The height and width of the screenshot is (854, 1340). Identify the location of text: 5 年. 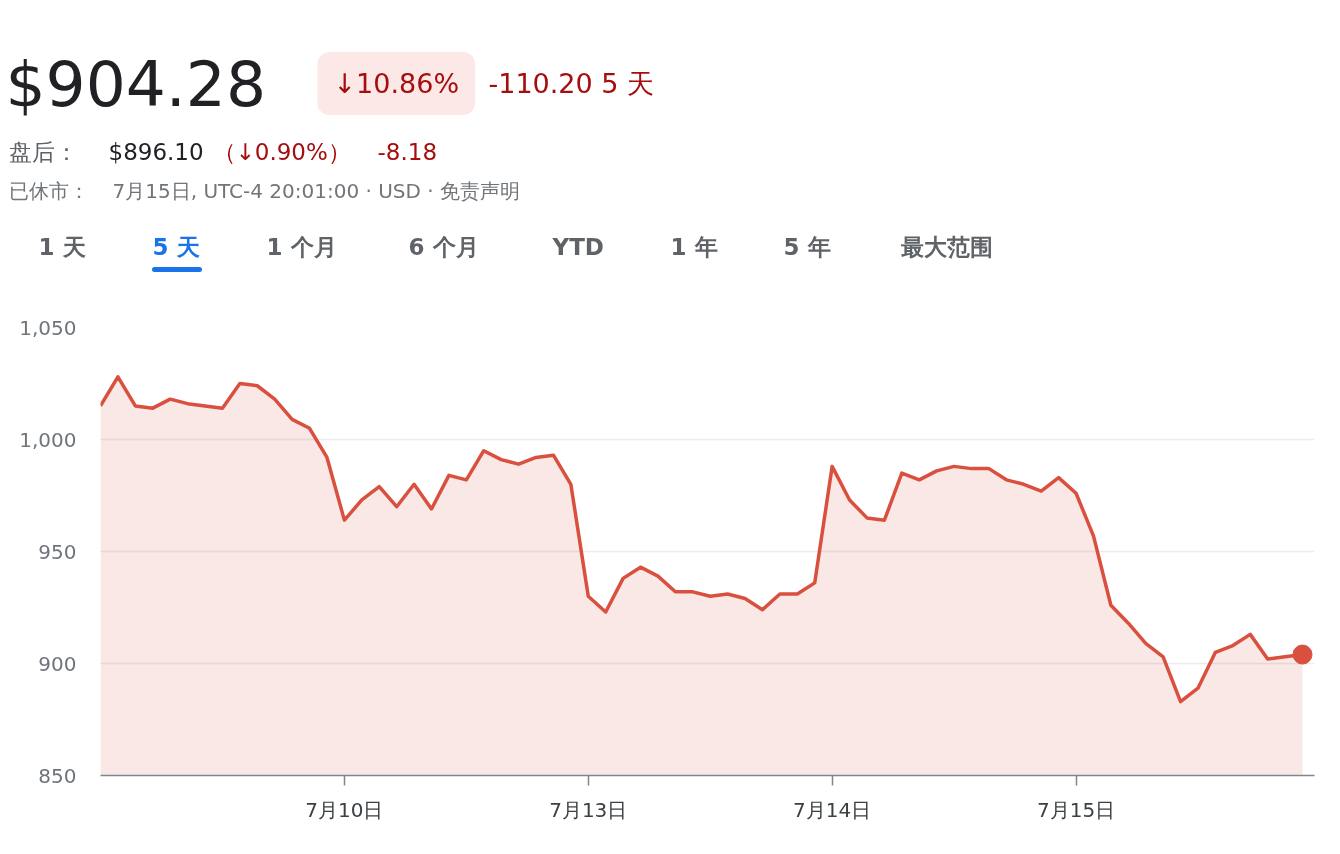
(807, 246).